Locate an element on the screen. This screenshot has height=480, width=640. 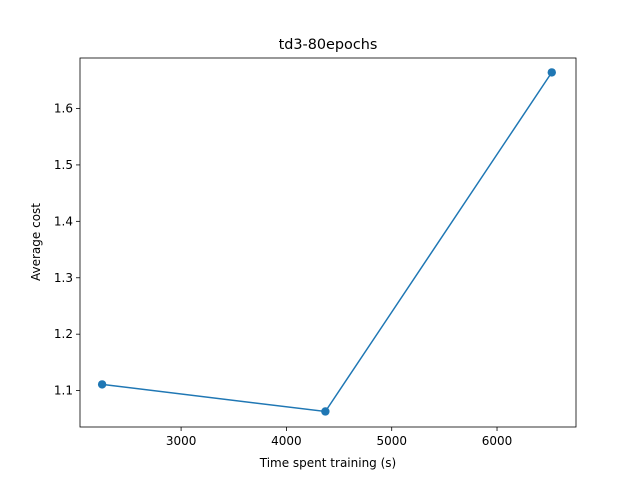
y-axis-label: Average cost is located at coordinates (36, 242).